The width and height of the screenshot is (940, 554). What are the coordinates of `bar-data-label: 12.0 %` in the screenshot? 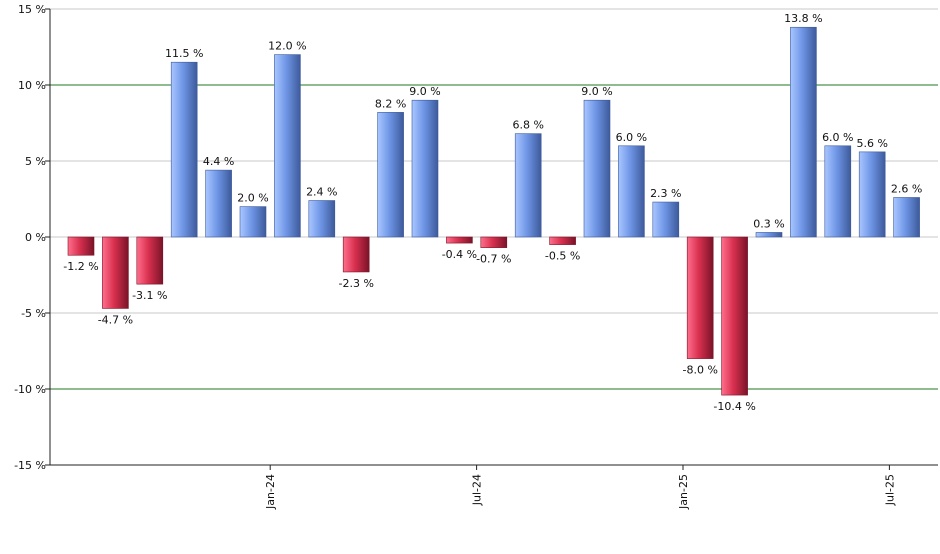 It's located at (287, 46).